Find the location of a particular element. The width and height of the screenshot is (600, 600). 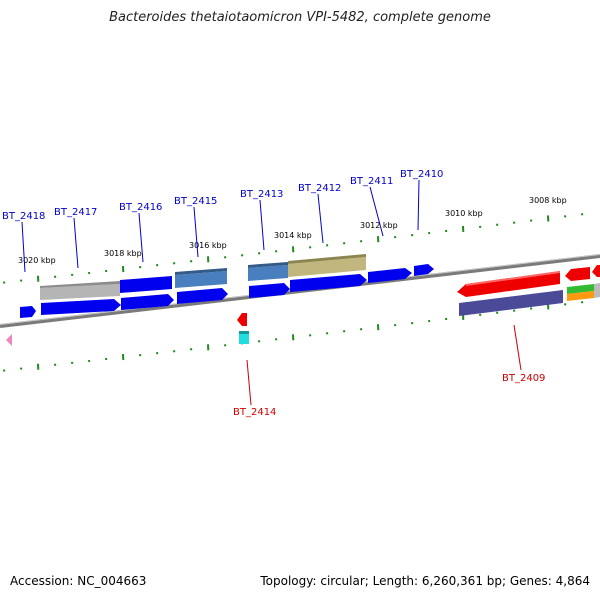

gene-block-steelblue-2-top is located at coordinates (268, 265).